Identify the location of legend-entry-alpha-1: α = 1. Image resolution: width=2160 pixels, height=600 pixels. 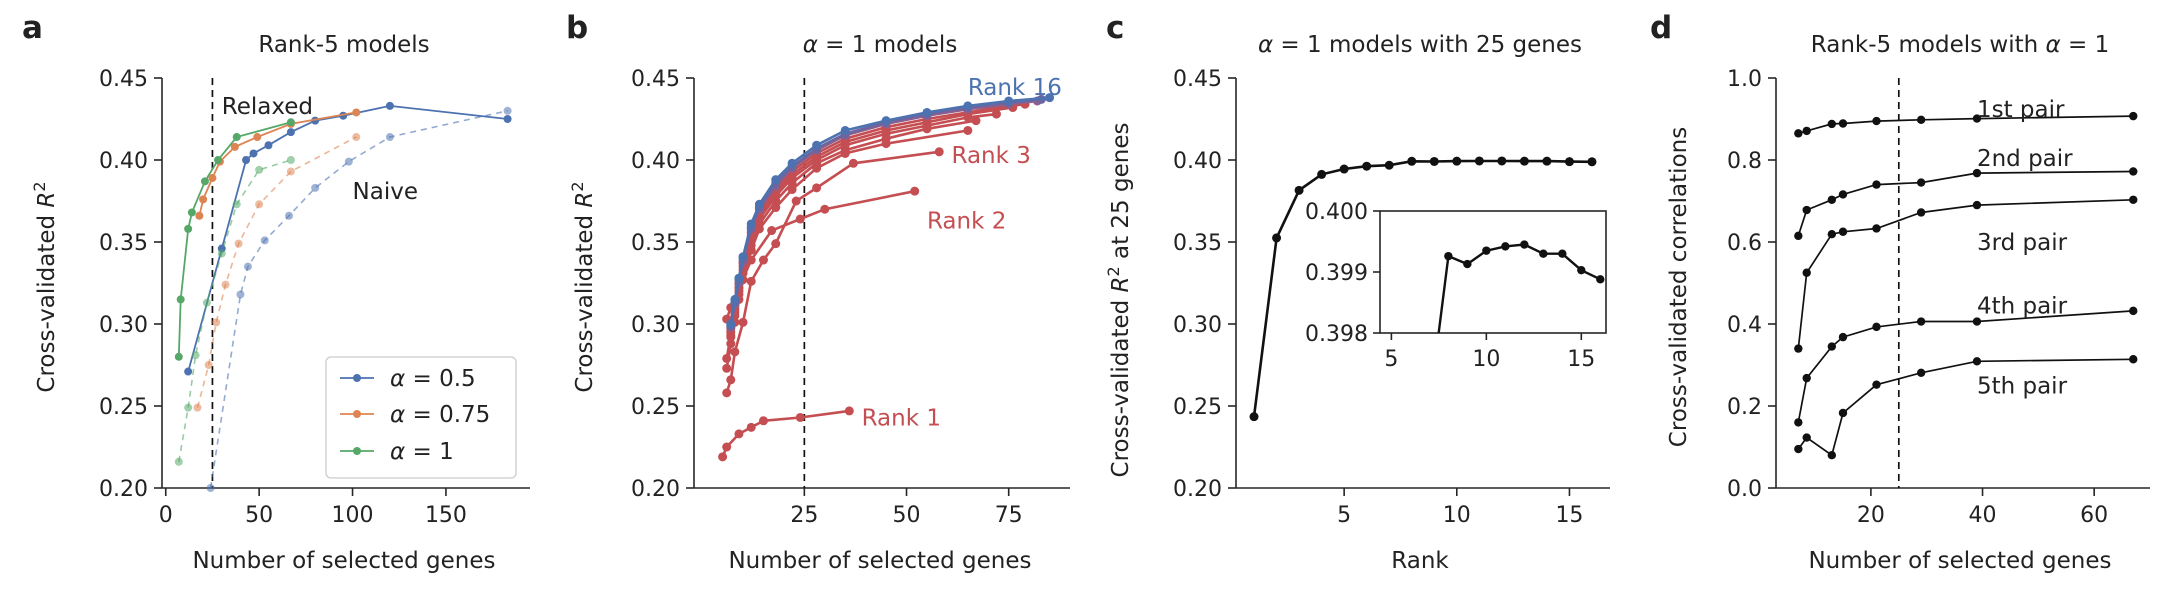
(397, 452).